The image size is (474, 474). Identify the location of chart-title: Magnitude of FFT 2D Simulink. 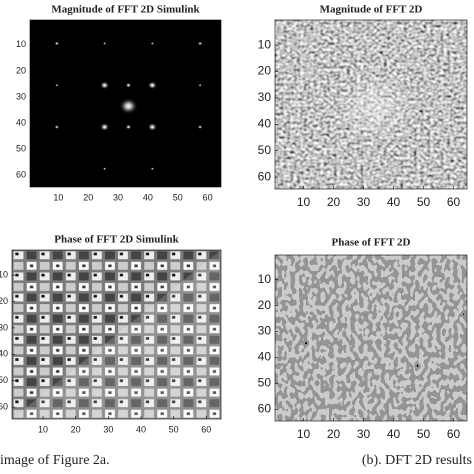
(125, 10).